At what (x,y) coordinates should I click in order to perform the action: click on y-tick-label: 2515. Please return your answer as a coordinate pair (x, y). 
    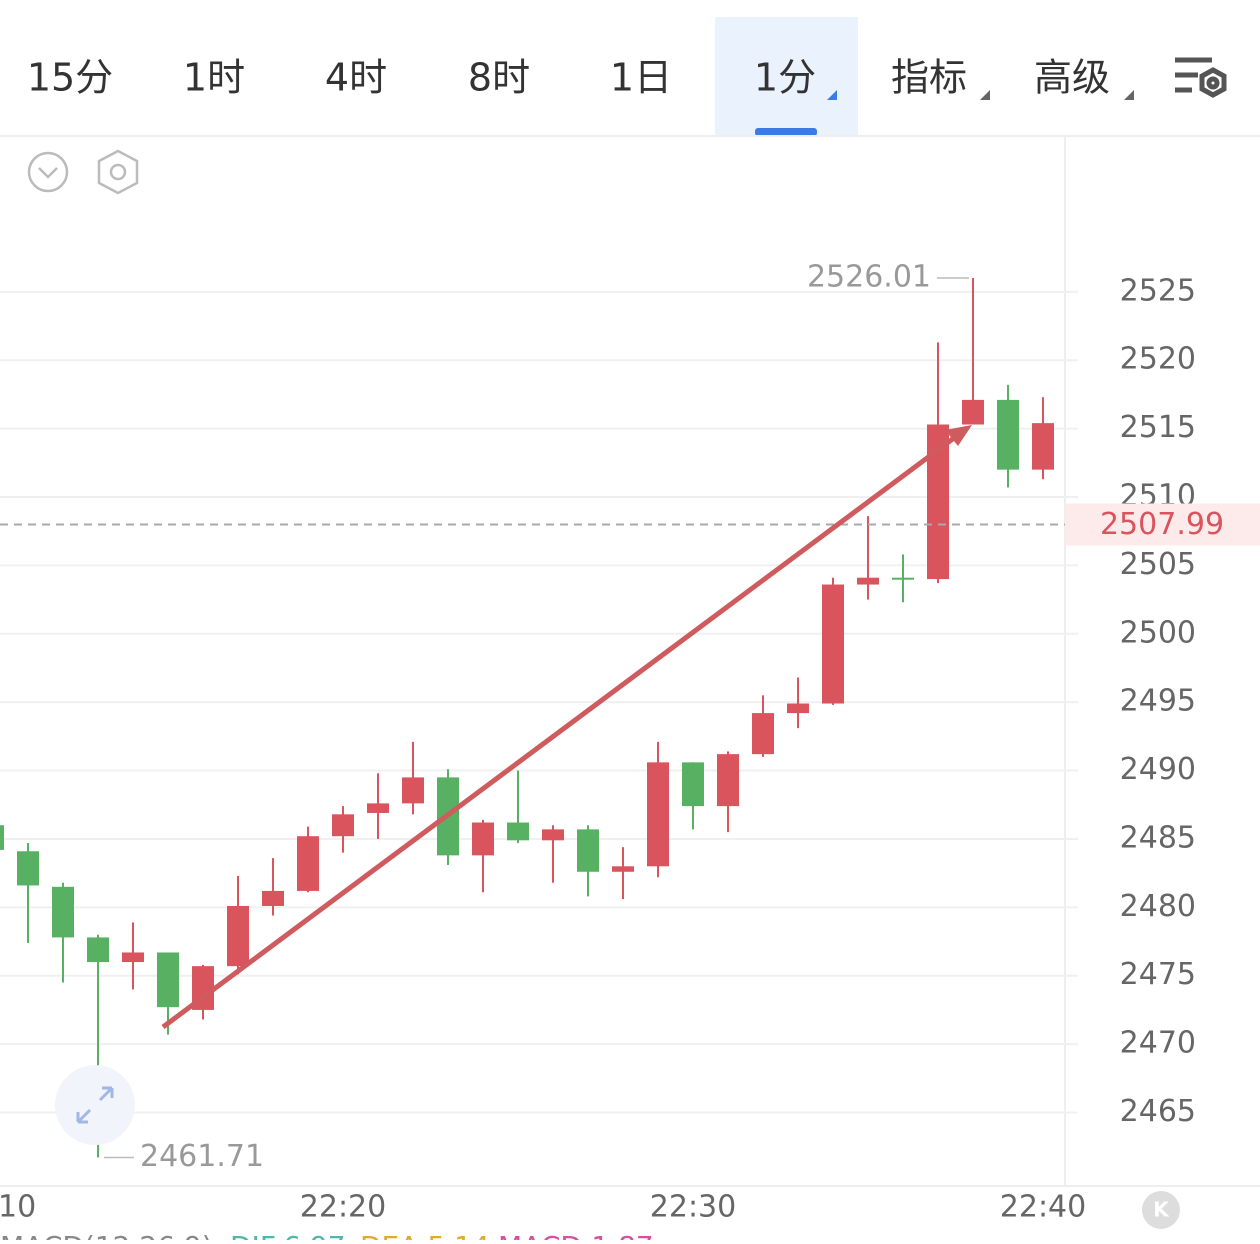
    Looking at the image, I should click on (1158, 427).